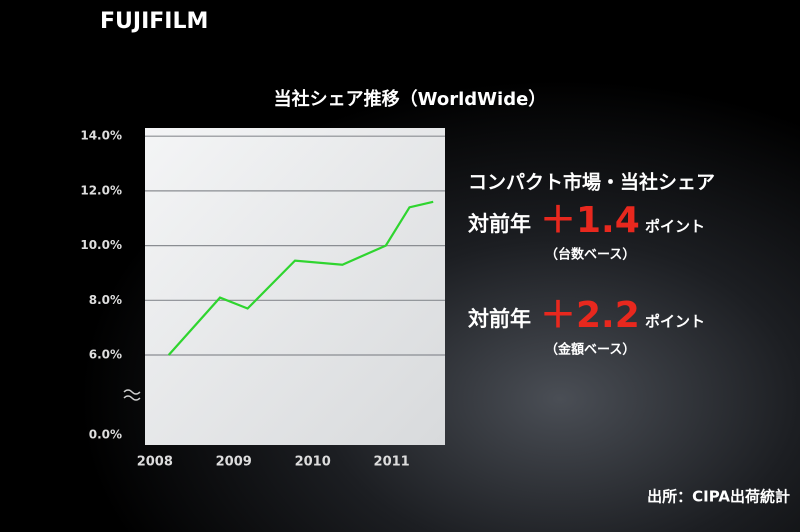 This screenshot has width=800, height=532. I want to click on x-tick-label: 2008, so click(155, 462).